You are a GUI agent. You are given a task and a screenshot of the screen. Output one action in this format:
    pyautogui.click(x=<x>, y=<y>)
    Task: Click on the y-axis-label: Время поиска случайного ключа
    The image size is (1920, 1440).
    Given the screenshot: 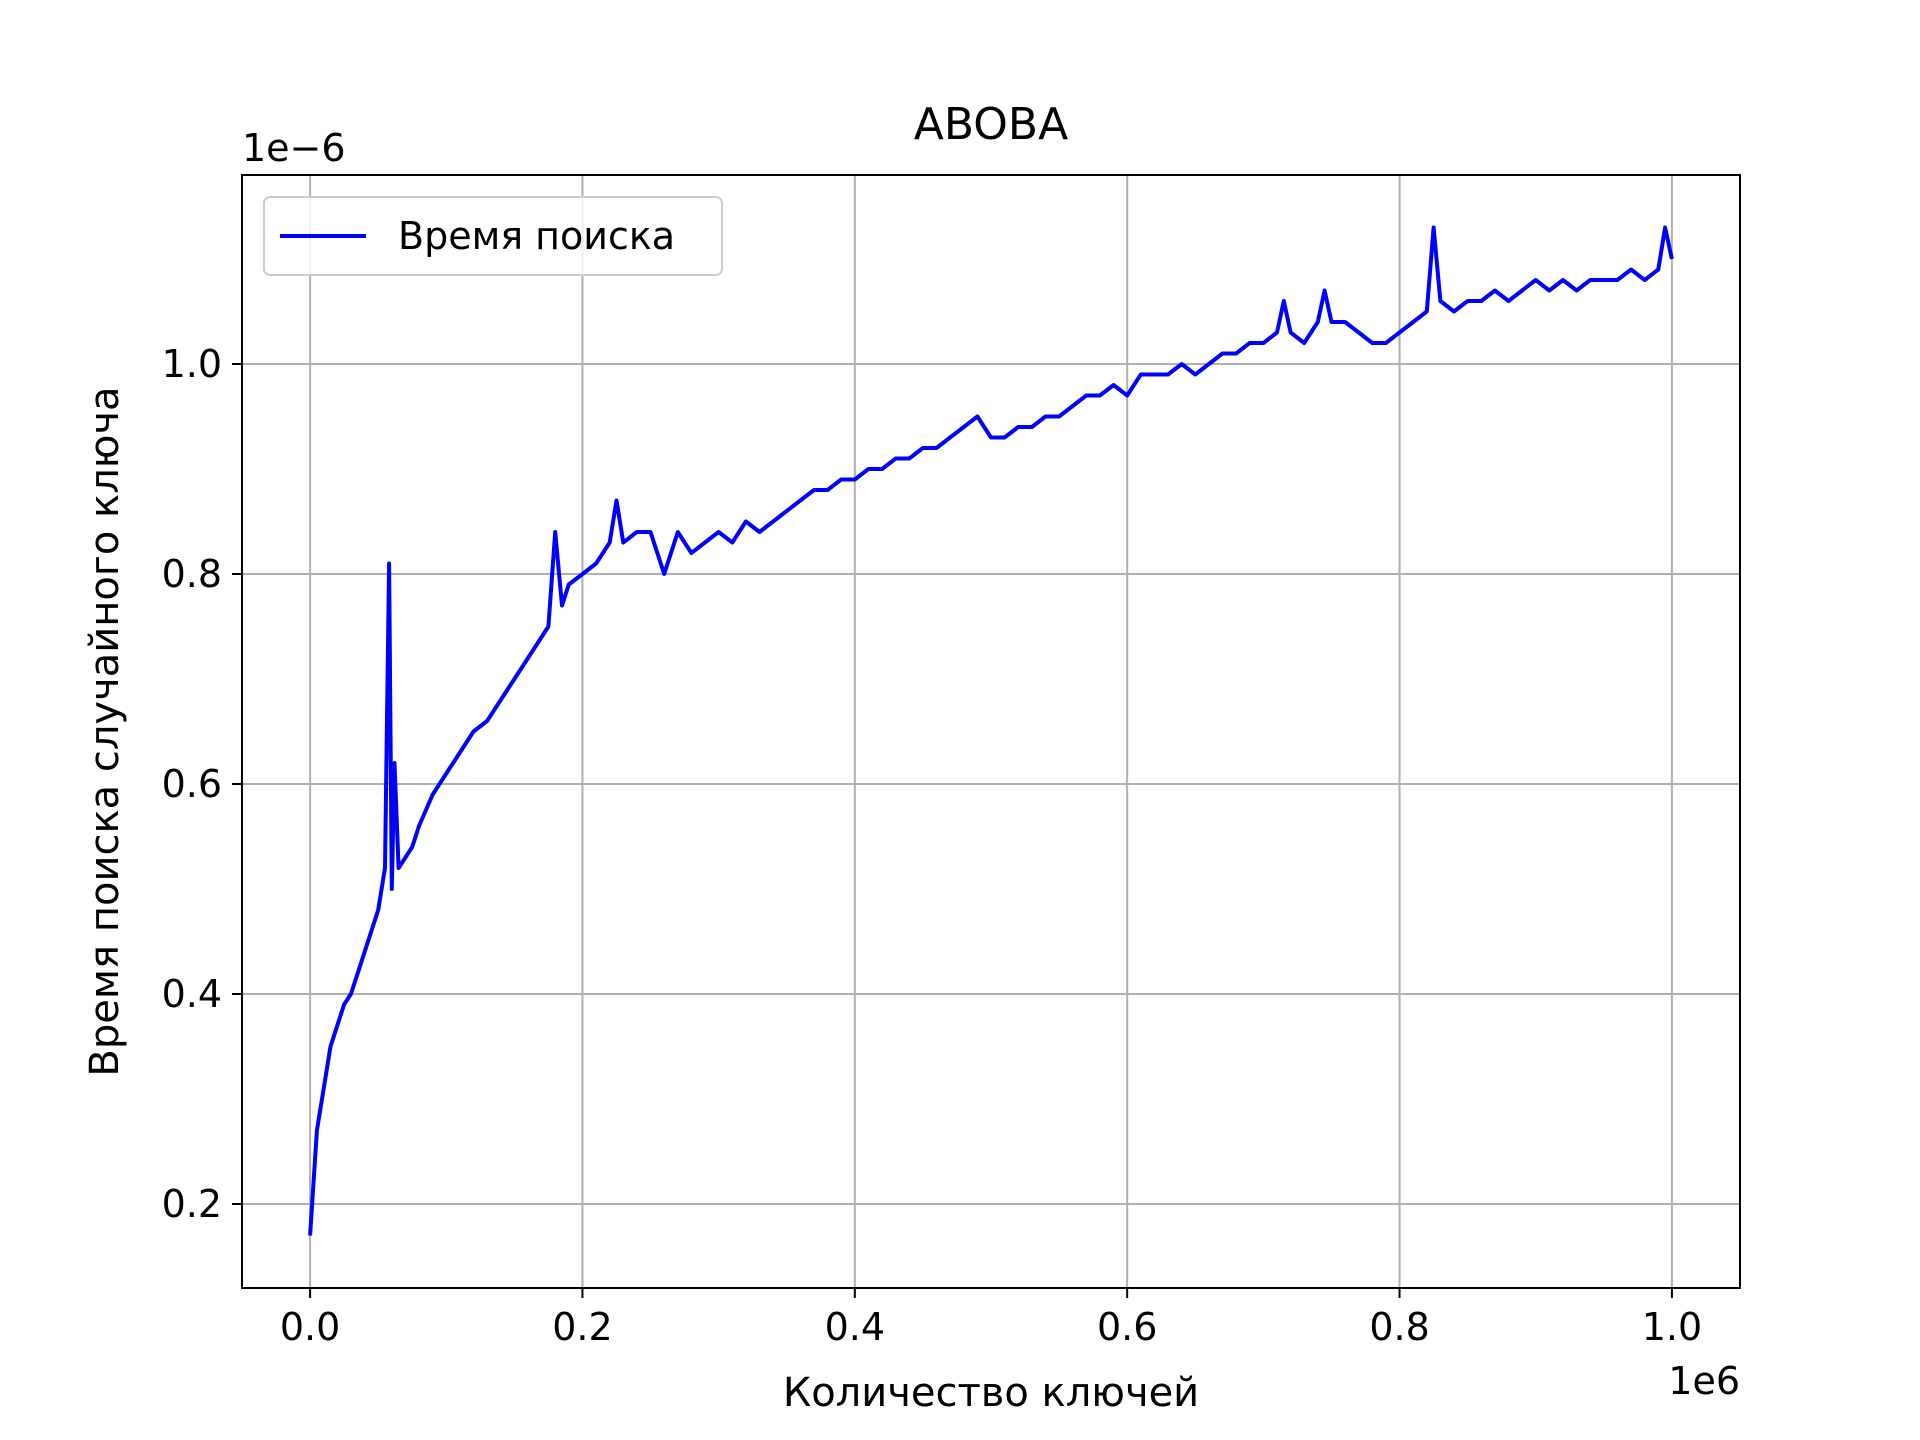 What is the action you would take?
    pyautogui.click(x=105, y=731)
    